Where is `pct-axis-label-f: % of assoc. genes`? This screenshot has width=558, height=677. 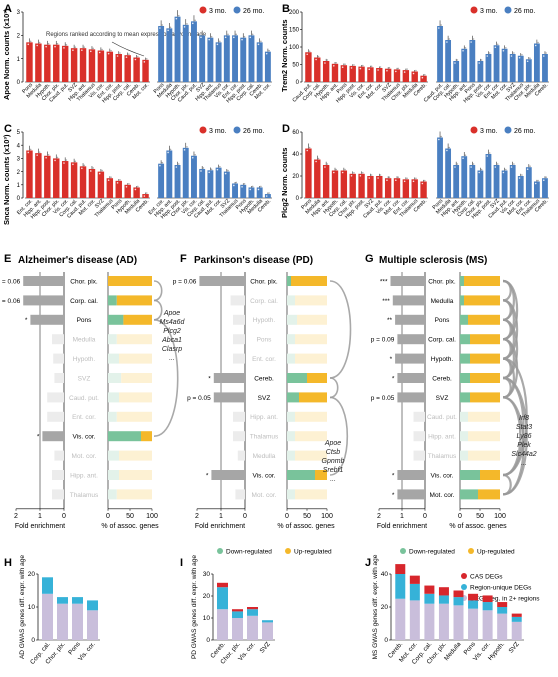 pct-axis-label-f: % of assoc. genes is located at coordinates (306, 526).